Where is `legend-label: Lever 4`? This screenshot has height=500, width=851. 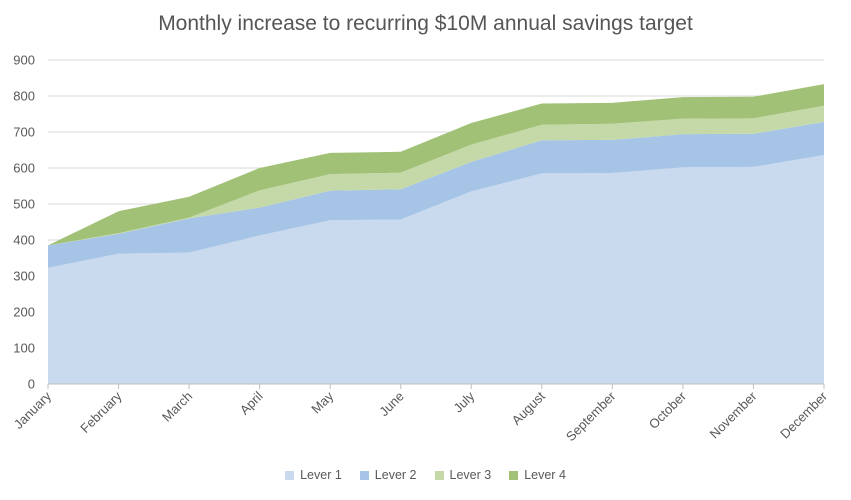 legend-label: Lever 4 is located at coordinates (545, 475).